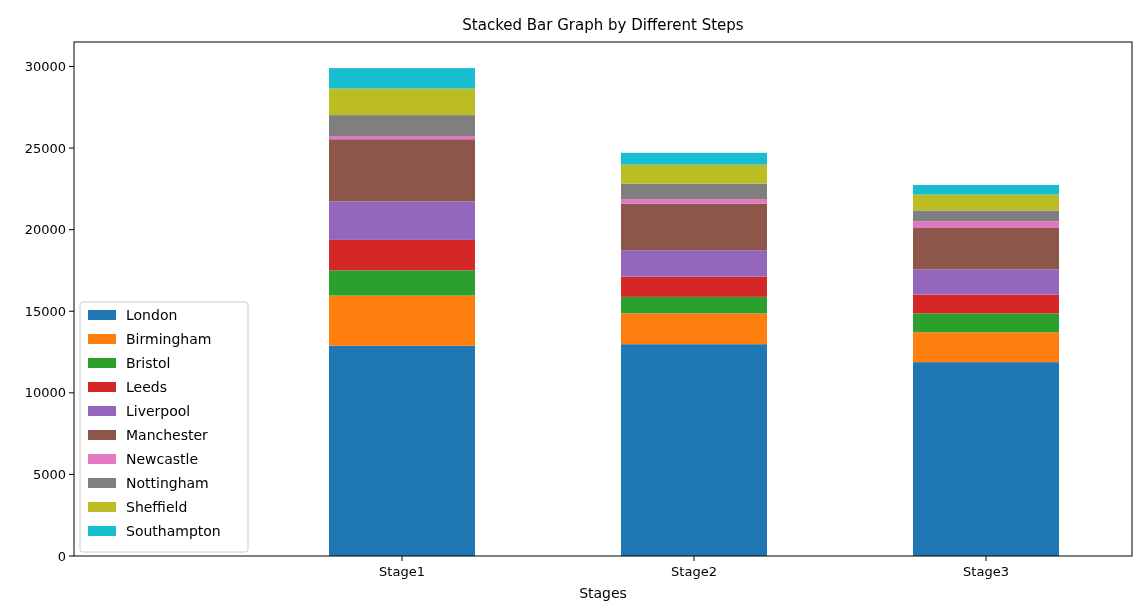  I want to click on legend-label: Nottingham, so click(167, 482).